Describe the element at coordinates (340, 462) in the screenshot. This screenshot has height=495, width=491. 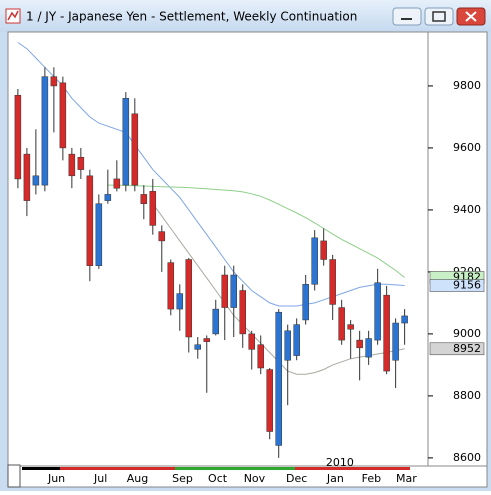
I see `year-label: 2010` at that location.